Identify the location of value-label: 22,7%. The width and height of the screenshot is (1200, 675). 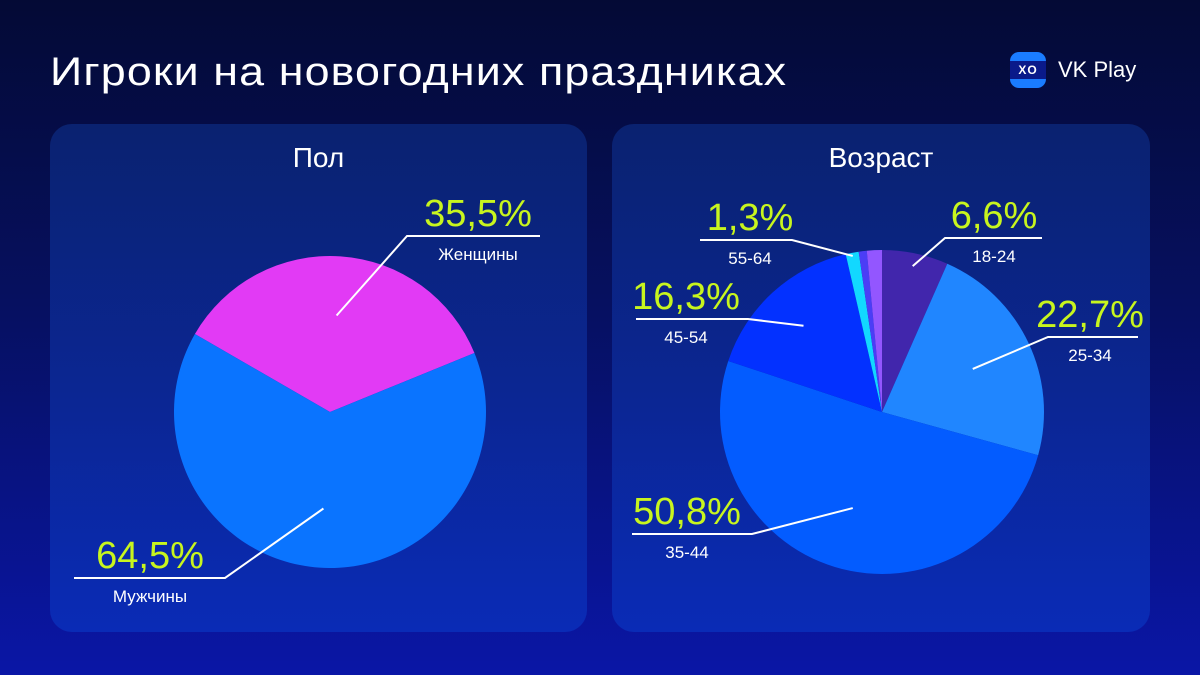
(1090, 315).